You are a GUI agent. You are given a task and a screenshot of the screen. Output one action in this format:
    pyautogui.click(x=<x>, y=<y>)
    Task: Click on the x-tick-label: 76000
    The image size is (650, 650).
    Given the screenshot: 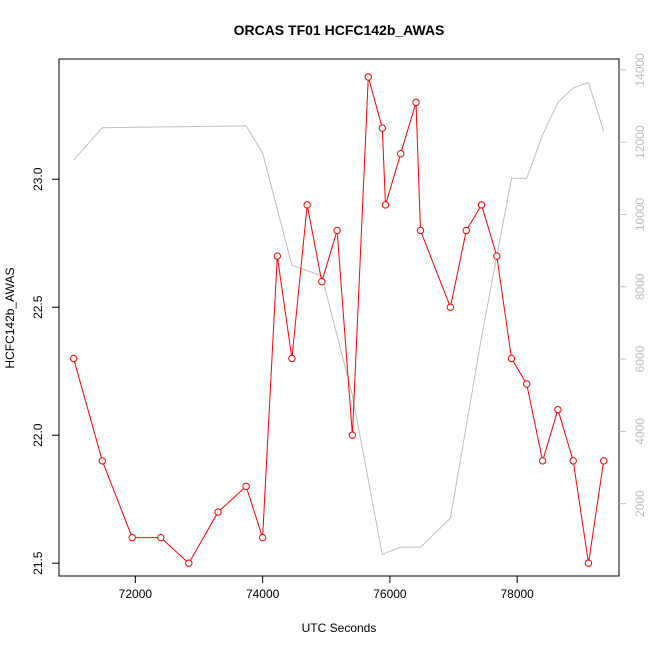 What is the action you would take?
    pyautogui.click(x=390, y=594)
    